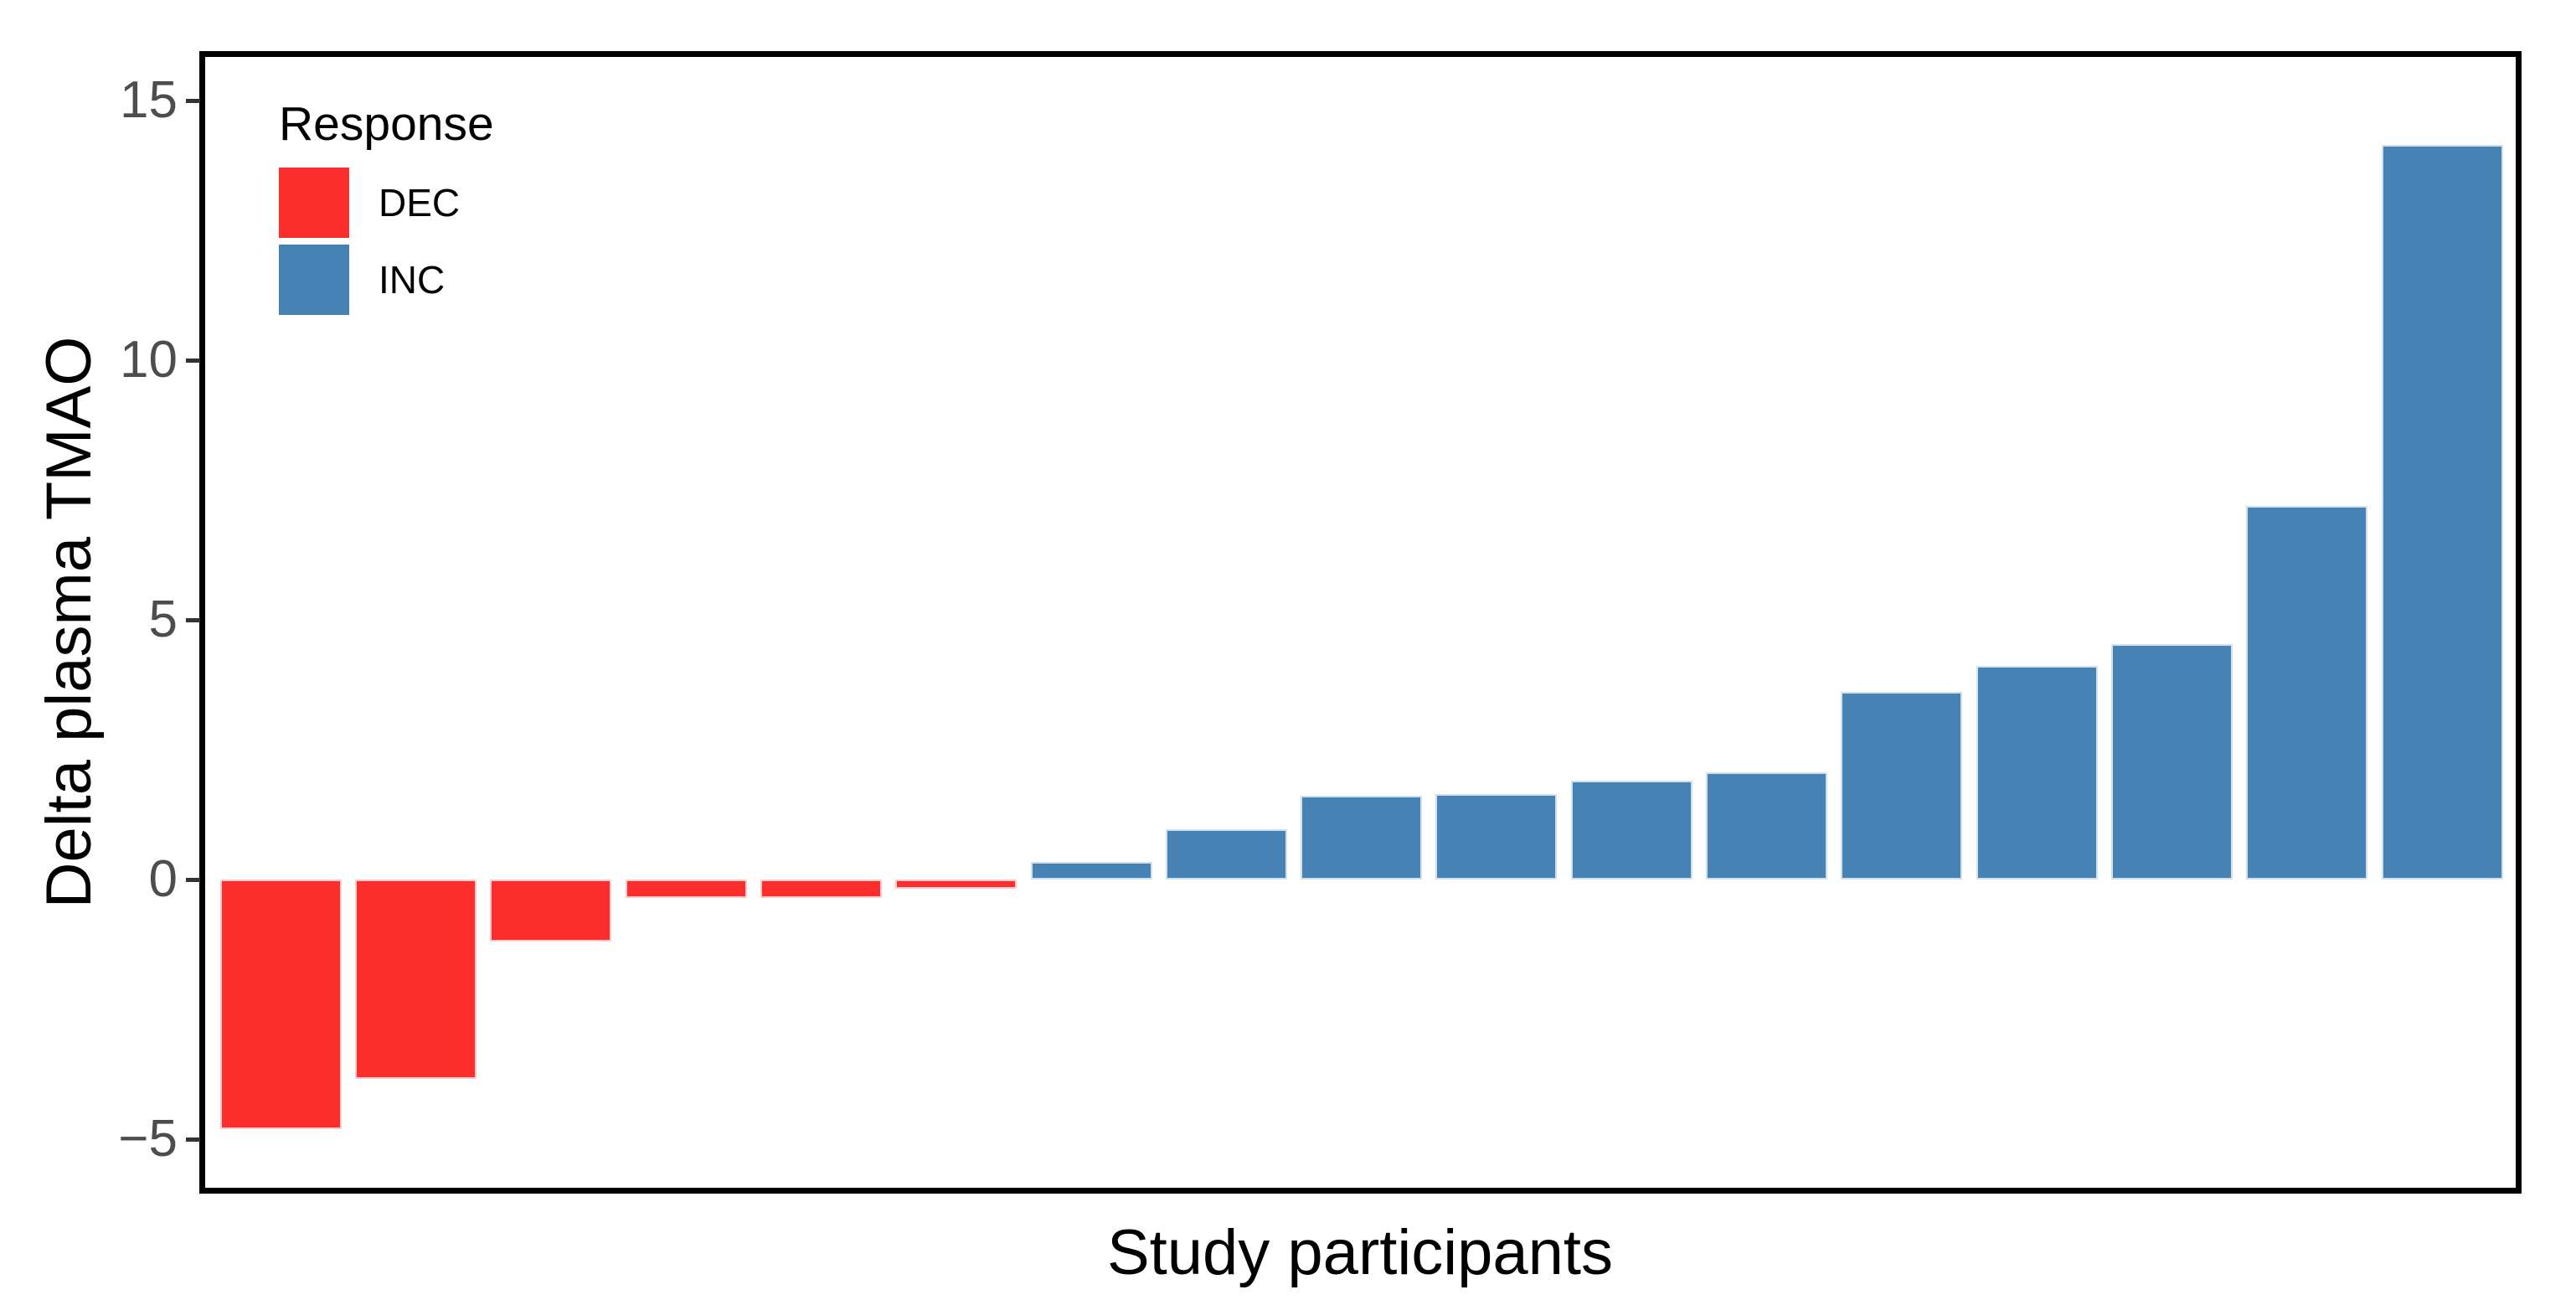 Image resolution: width=2576 pixels, height=1300 pixels. What do you see at coordinates (314, 280) in the screenshot?
I see `legend-swatch-inc` at bounding box center [314, 280].